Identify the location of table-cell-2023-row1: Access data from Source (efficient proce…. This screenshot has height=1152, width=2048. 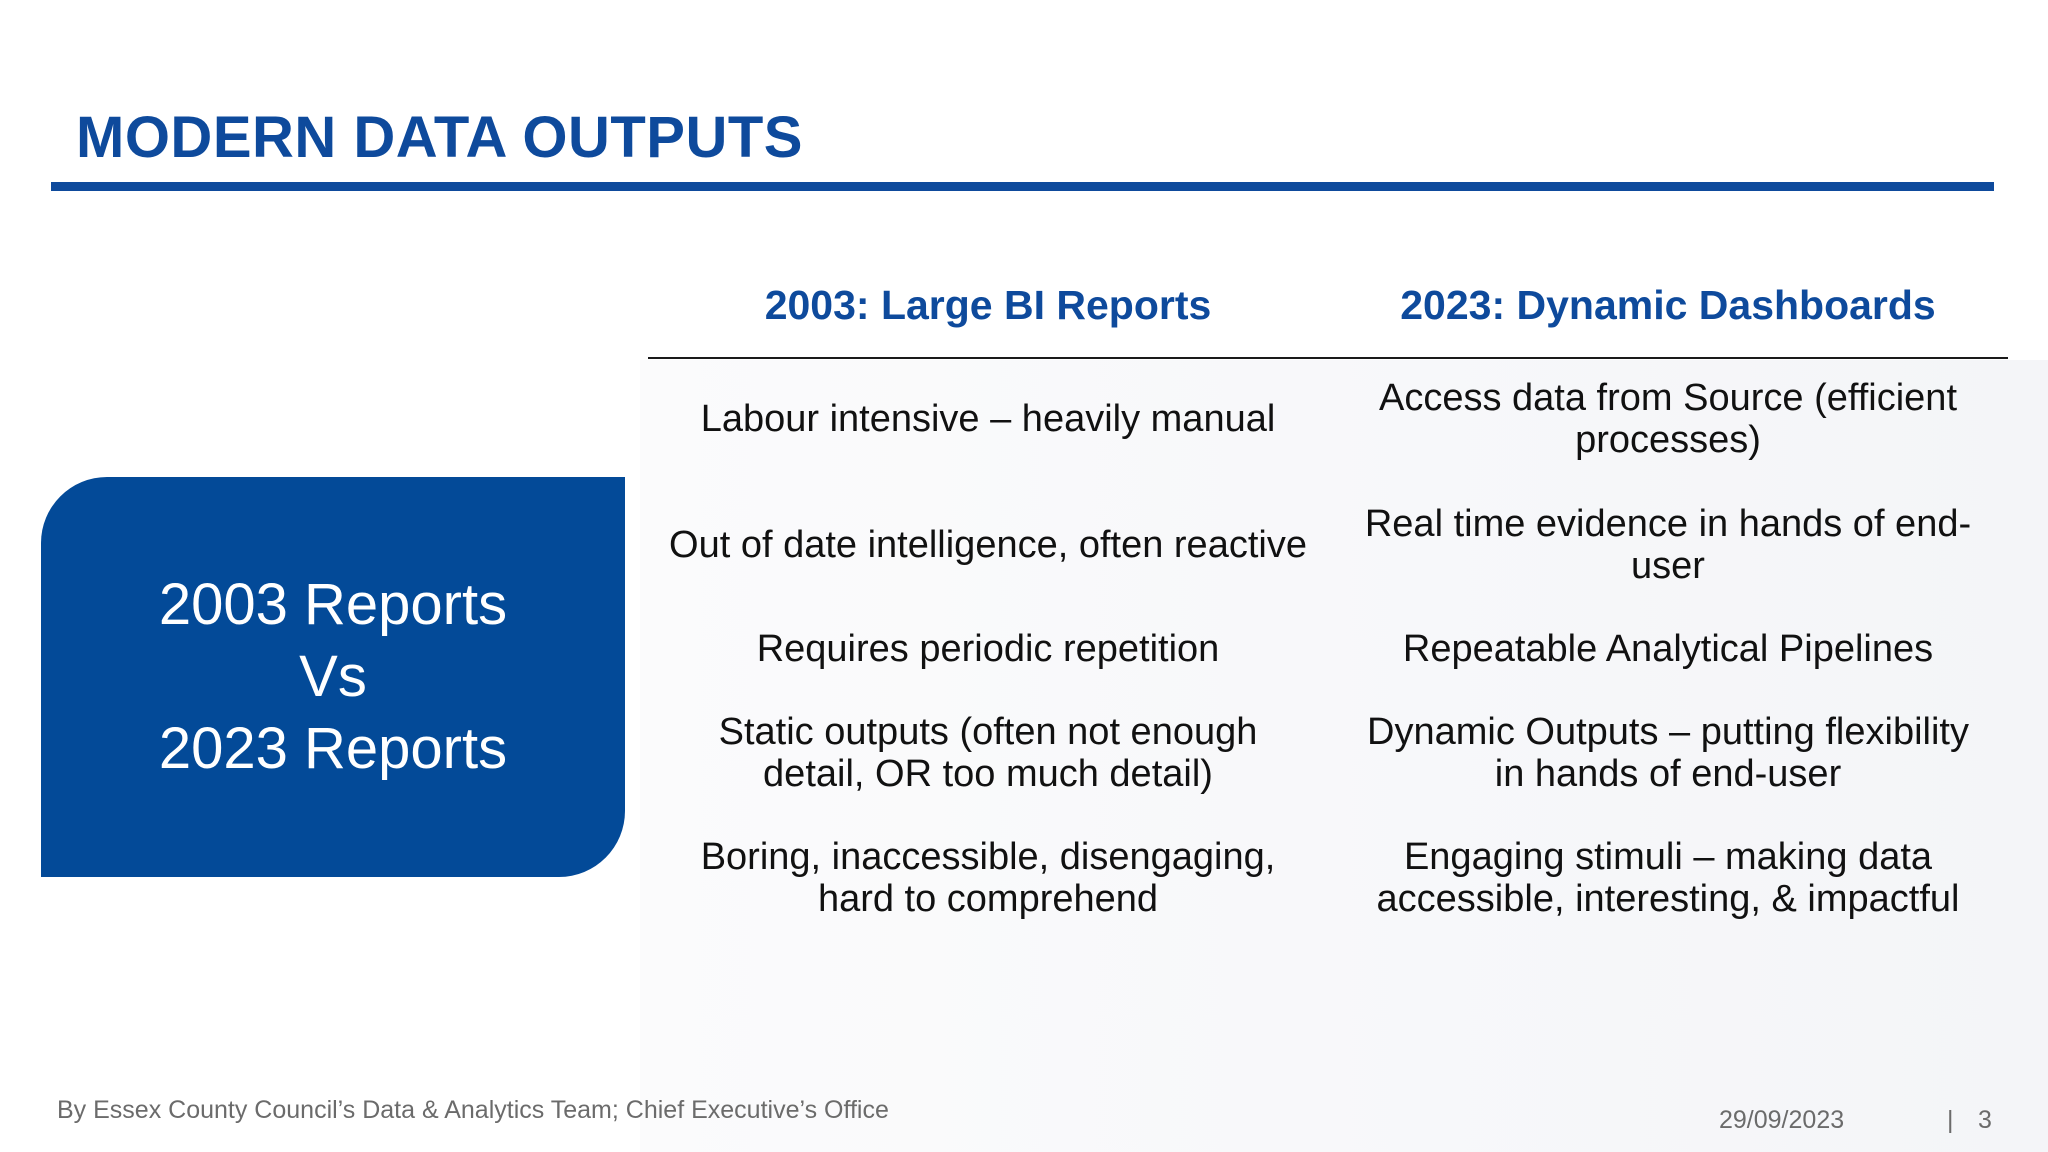
(1668, 419).